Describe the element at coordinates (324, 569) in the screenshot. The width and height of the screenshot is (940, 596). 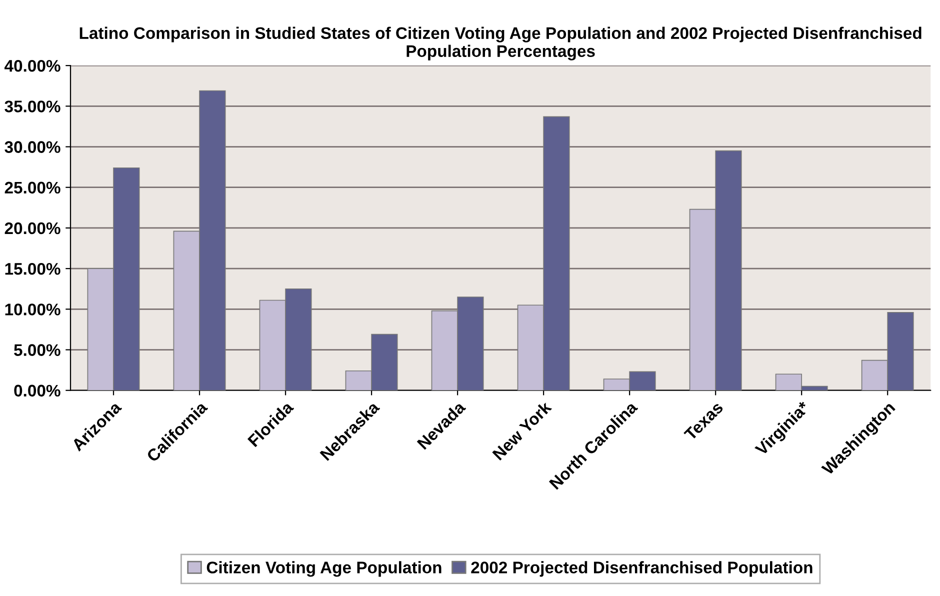
I see `legend-label: Citizen Voting Age Population` at that location.